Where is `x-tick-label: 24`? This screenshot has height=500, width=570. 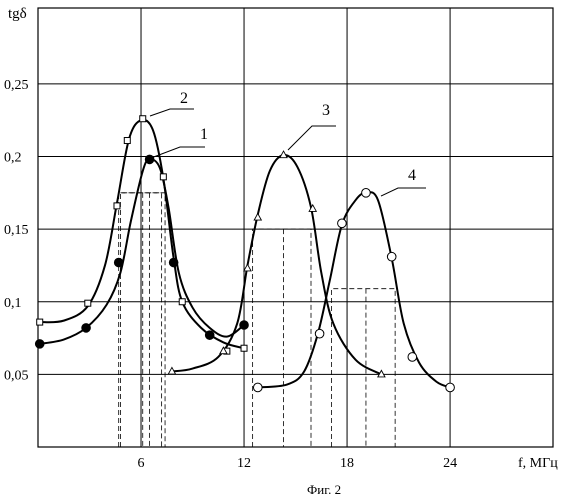
x-tick-label: 24 is located at coordinates (450, 463).